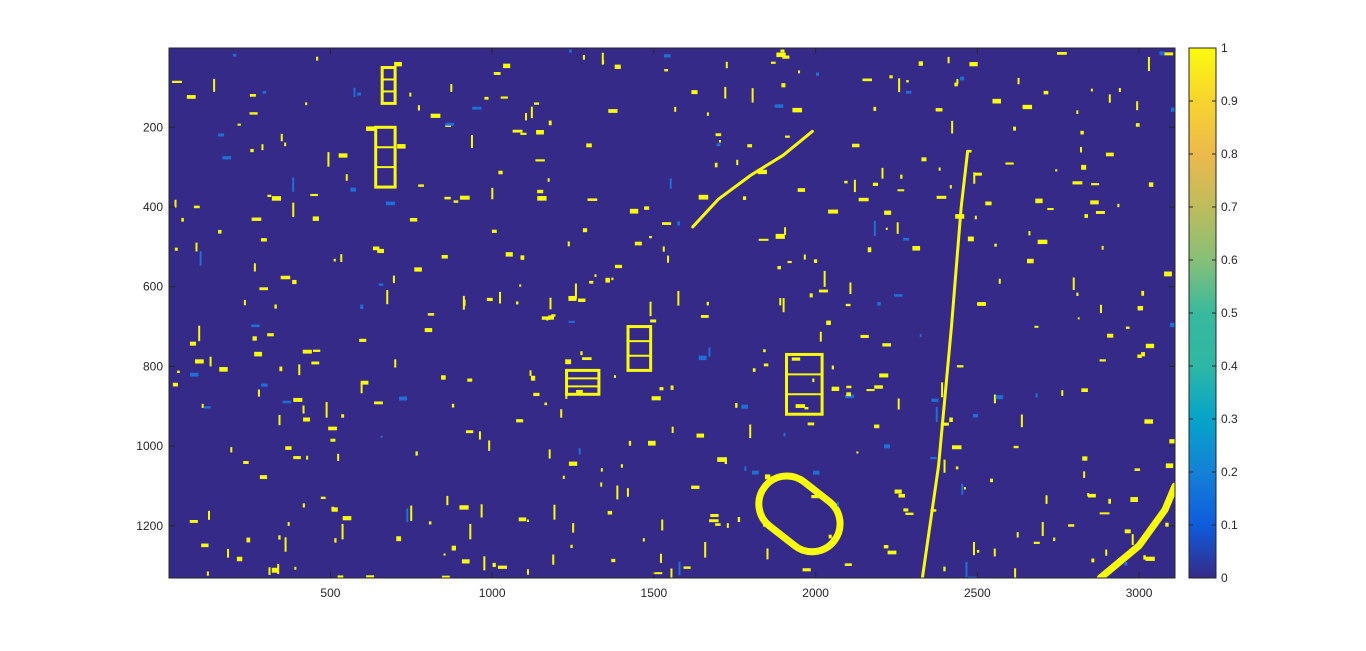 This screenshot has height=651, width=1366. Describe the element at coordinates (1229, 313) in the screenshot. I see `colorbar-tick-label: 0.5` at that location.